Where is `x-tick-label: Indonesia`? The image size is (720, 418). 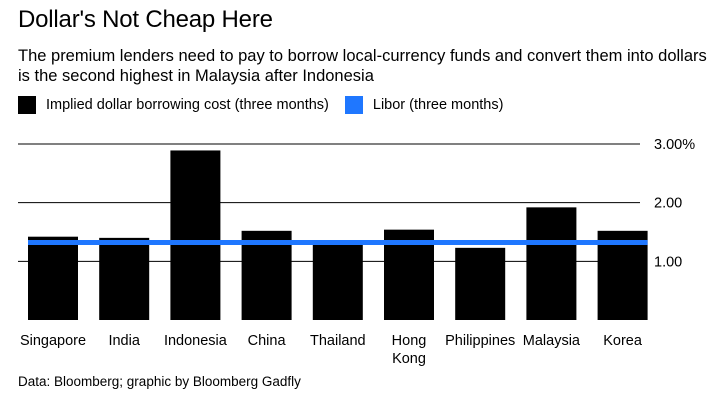 x-tick-label: Indonesia is located at coordinates (196, 341).